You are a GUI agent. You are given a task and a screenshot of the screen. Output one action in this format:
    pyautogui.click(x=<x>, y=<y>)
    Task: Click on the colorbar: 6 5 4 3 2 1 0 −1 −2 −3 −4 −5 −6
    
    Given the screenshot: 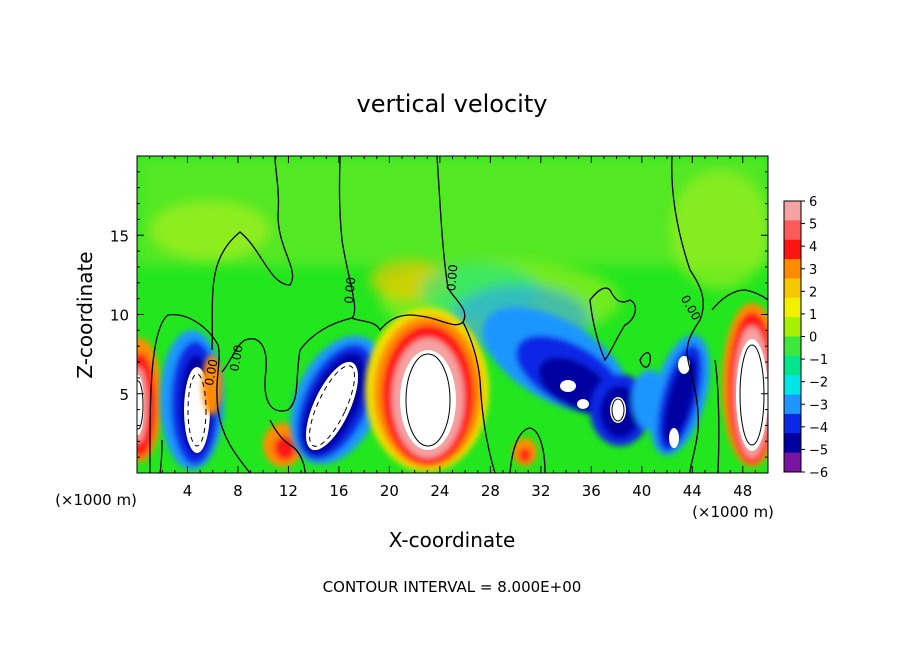 What is the action you would take?
    pyautogui.click(x=805, y=338)
    